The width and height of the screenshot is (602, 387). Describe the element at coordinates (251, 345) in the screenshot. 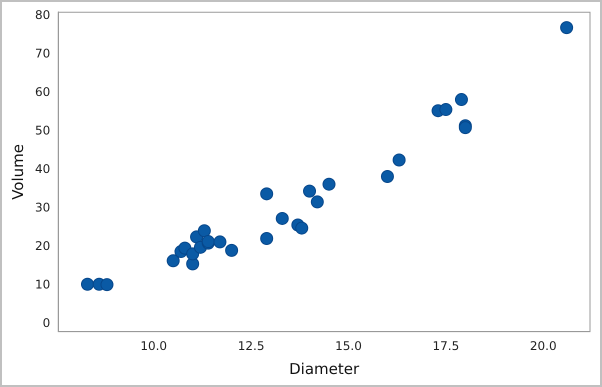

I see `x-tick-label: 12.5` at that location.